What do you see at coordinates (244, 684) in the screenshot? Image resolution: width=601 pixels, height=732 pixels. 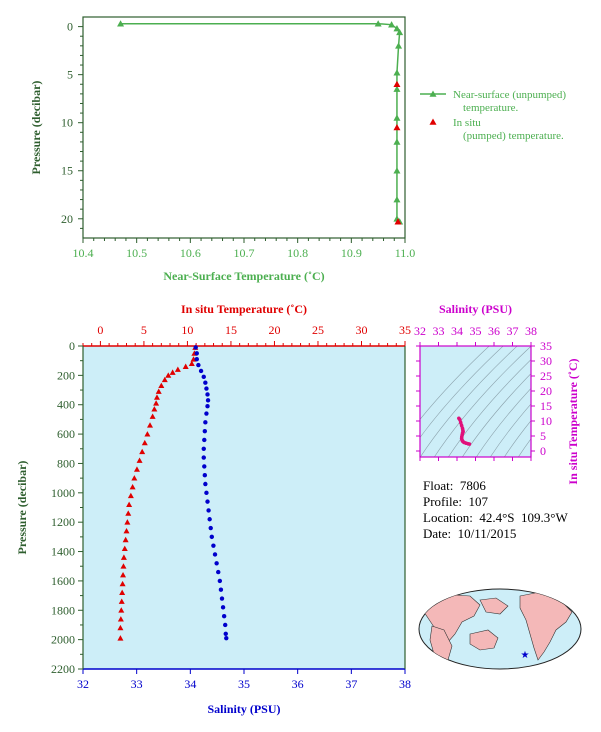 I see `salinity-tick-label: 35` at bounding box center [244, 684].